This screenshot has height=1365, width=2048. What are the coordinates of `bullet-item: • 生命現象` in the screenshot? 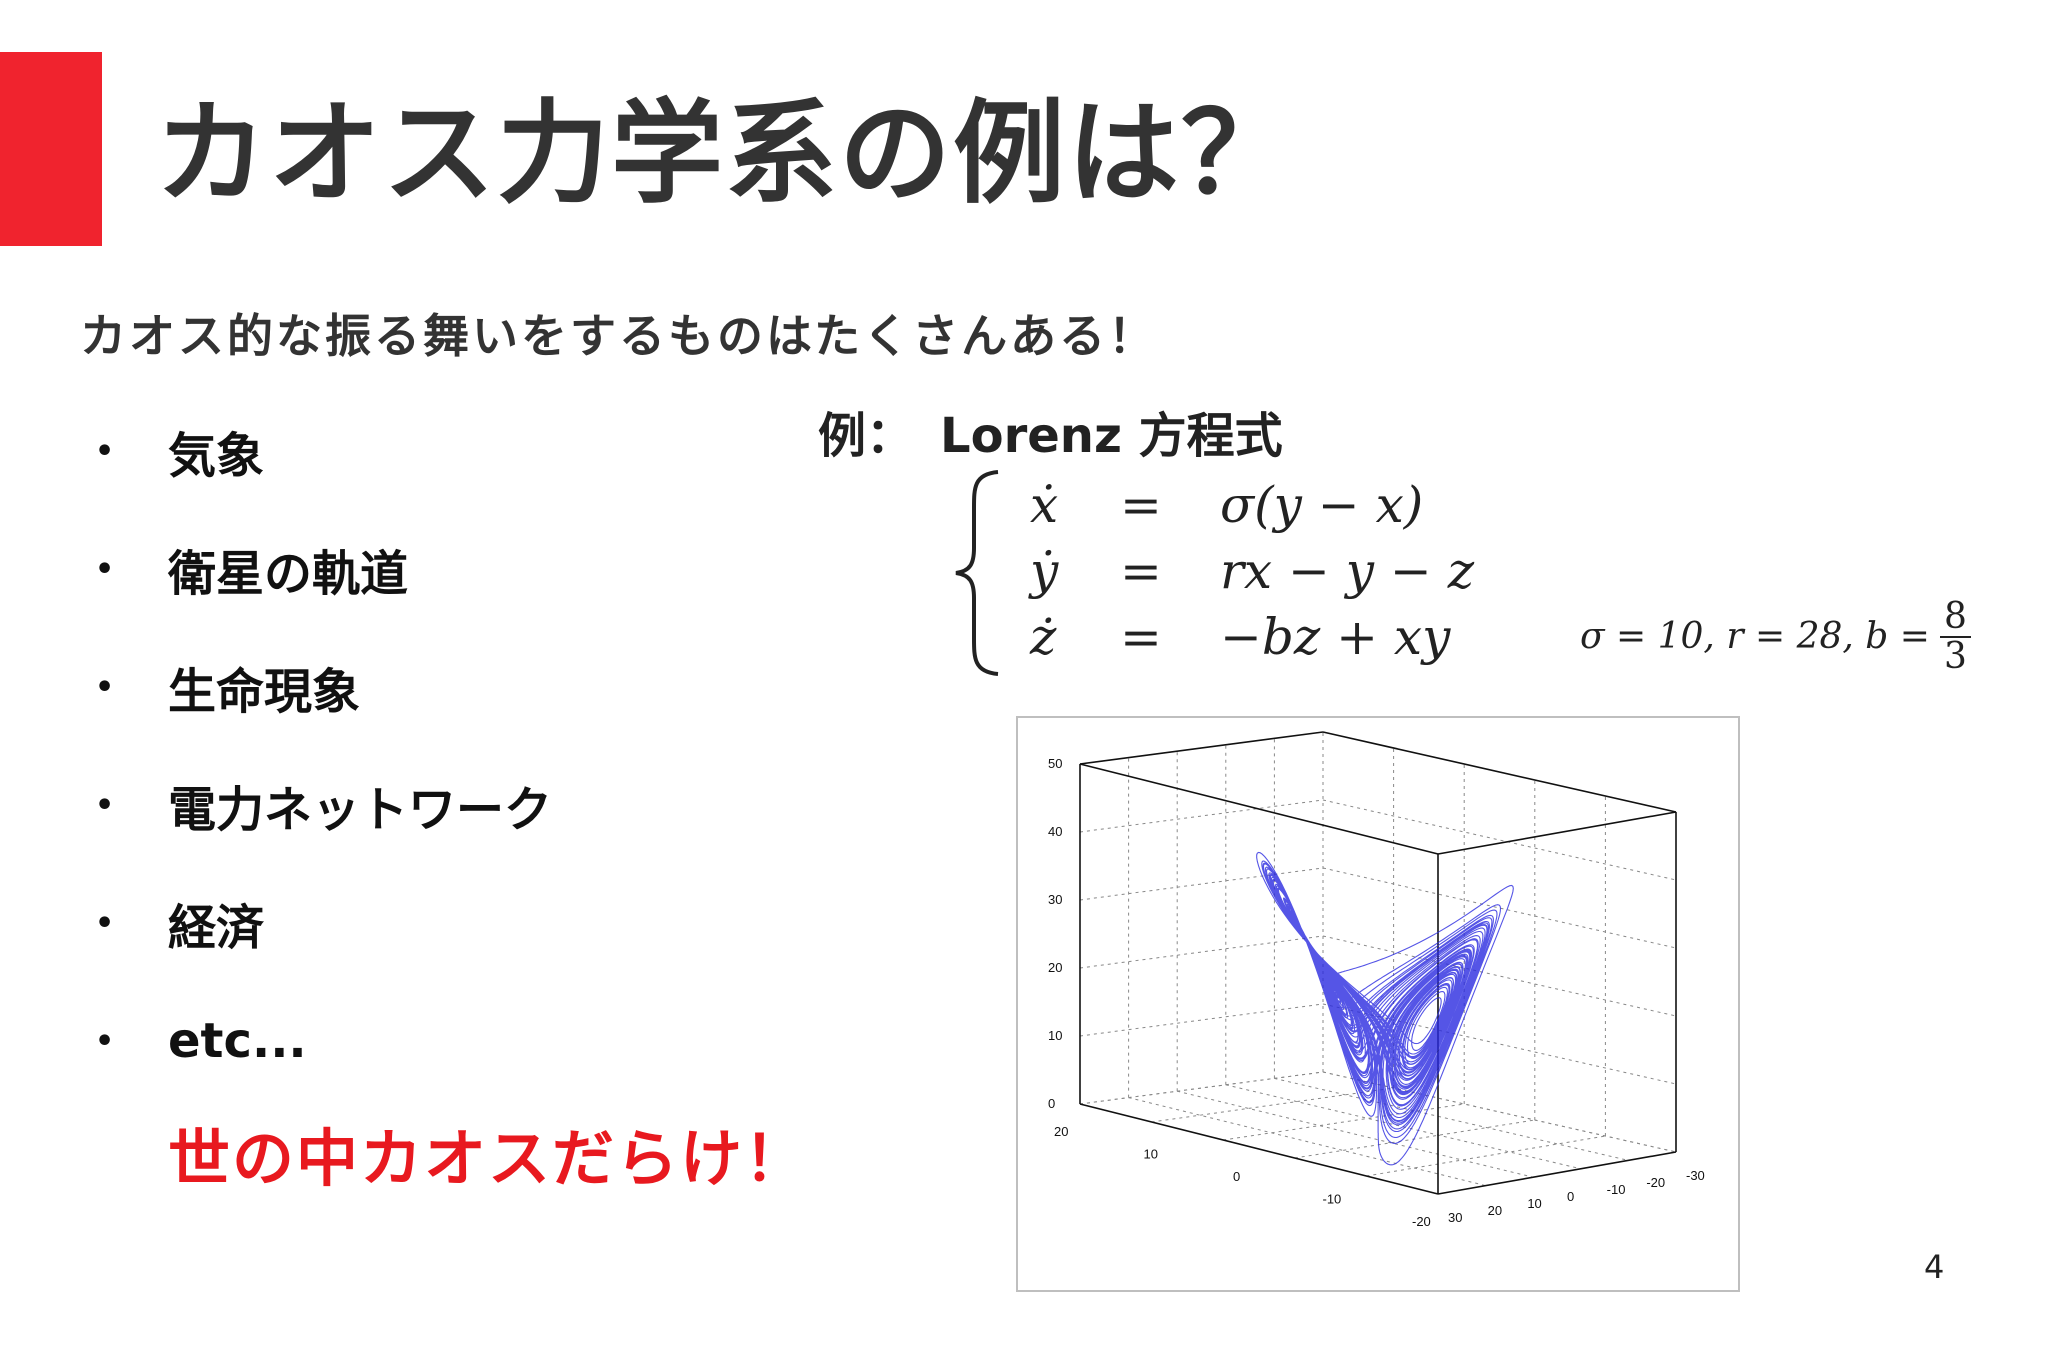 It's located at (228, 692).